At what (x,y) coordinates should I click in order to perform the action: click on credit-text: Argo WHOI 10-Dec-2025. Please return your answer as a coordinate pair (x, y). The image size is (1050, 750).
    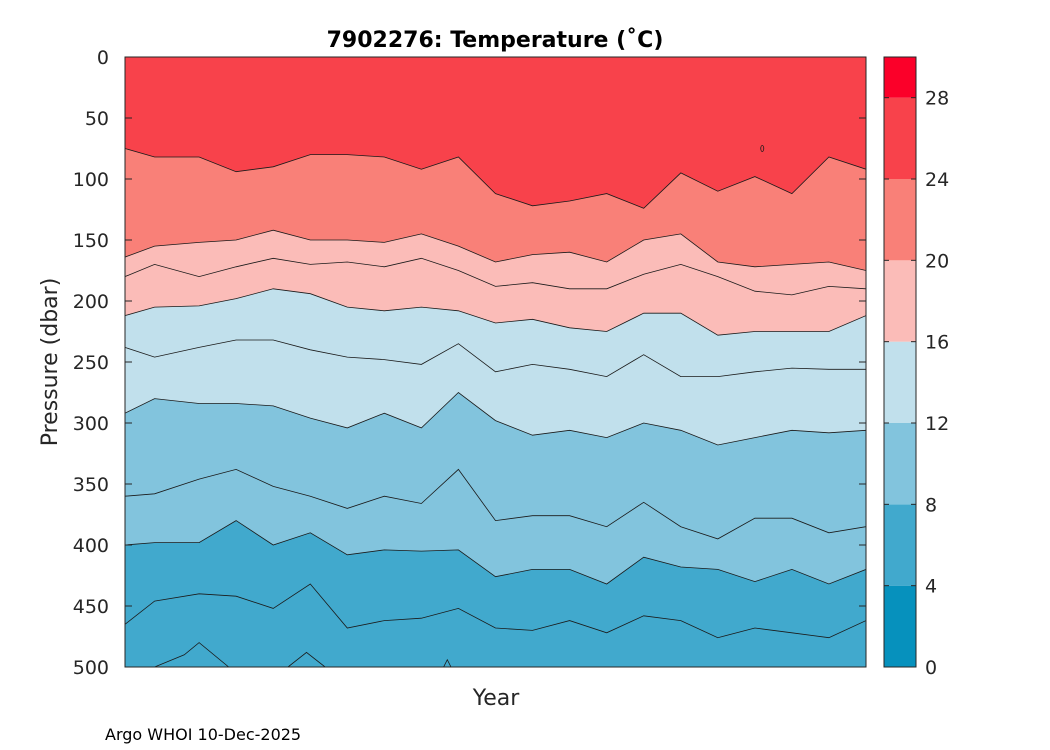
    Looking at the image, I should click on (203, 734).